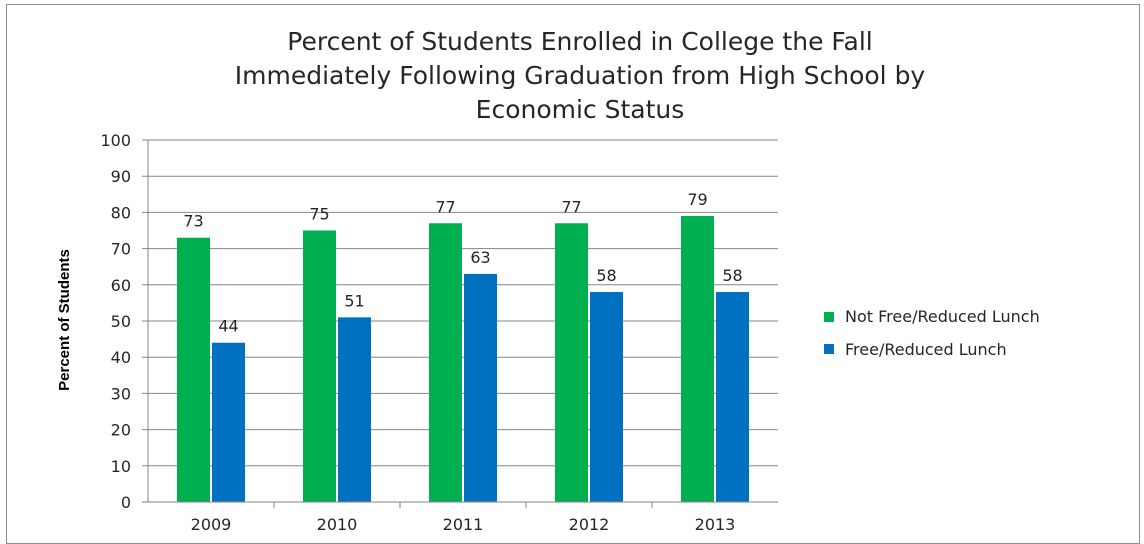 The width and height of the screenshot is (1144, 544). Describe the element at coordinates (228, 422) in the screenshot. I see `bar-free-reduced-lunch-2009` at that location.